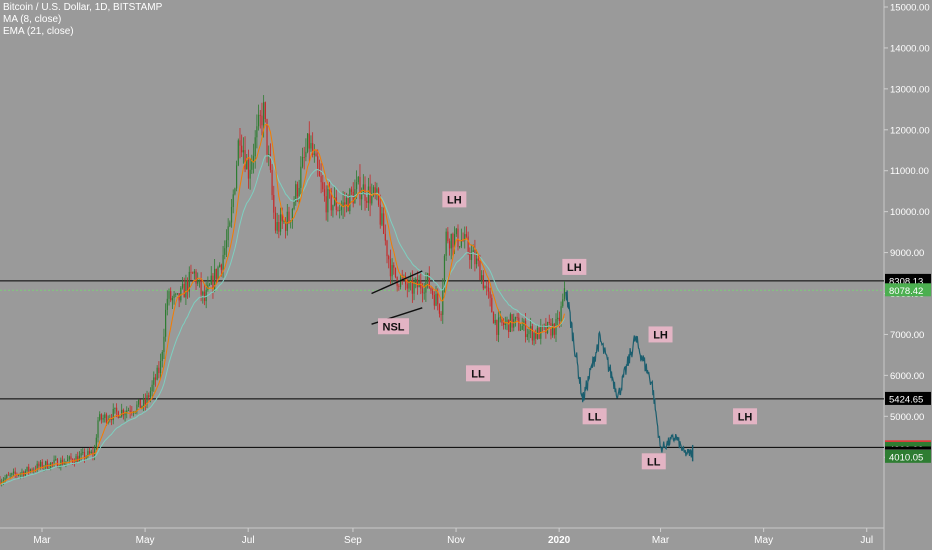 The width and height of the screenshot is (932, 550). Describe the element at coordinates (907, 335) in the screenshot. I see `y-tick-label: 7000.00` at that location.